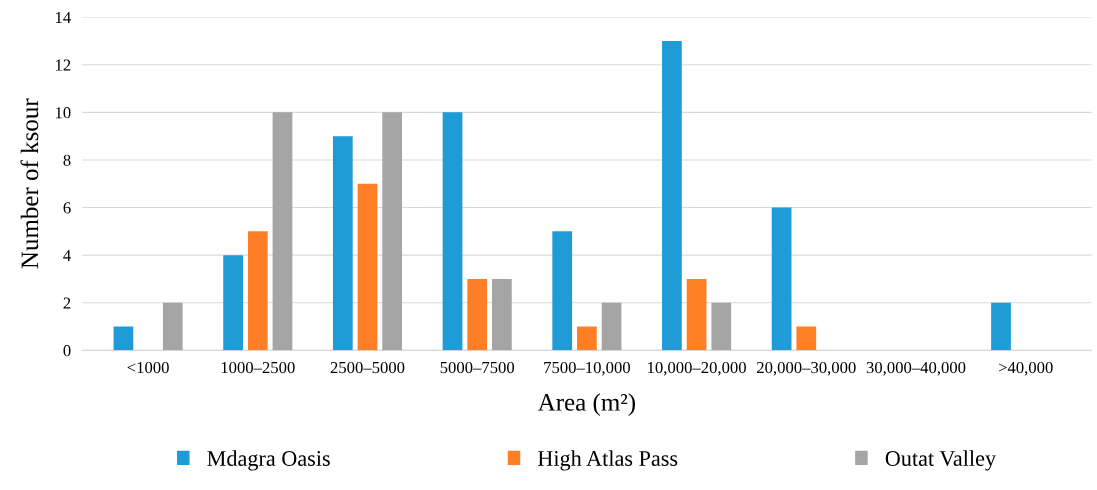  What do you see at coordinates (607, 460) in the screenshot?
I see `legend-label: High Atlas Pass` at bounding box center [607, 460].